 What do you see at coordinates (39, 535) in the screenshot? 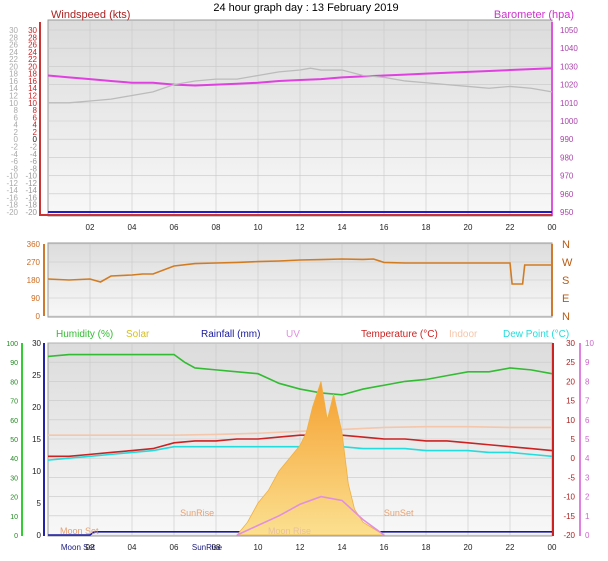
I see `rain-tick: 0` at bounding box center [39, 535].